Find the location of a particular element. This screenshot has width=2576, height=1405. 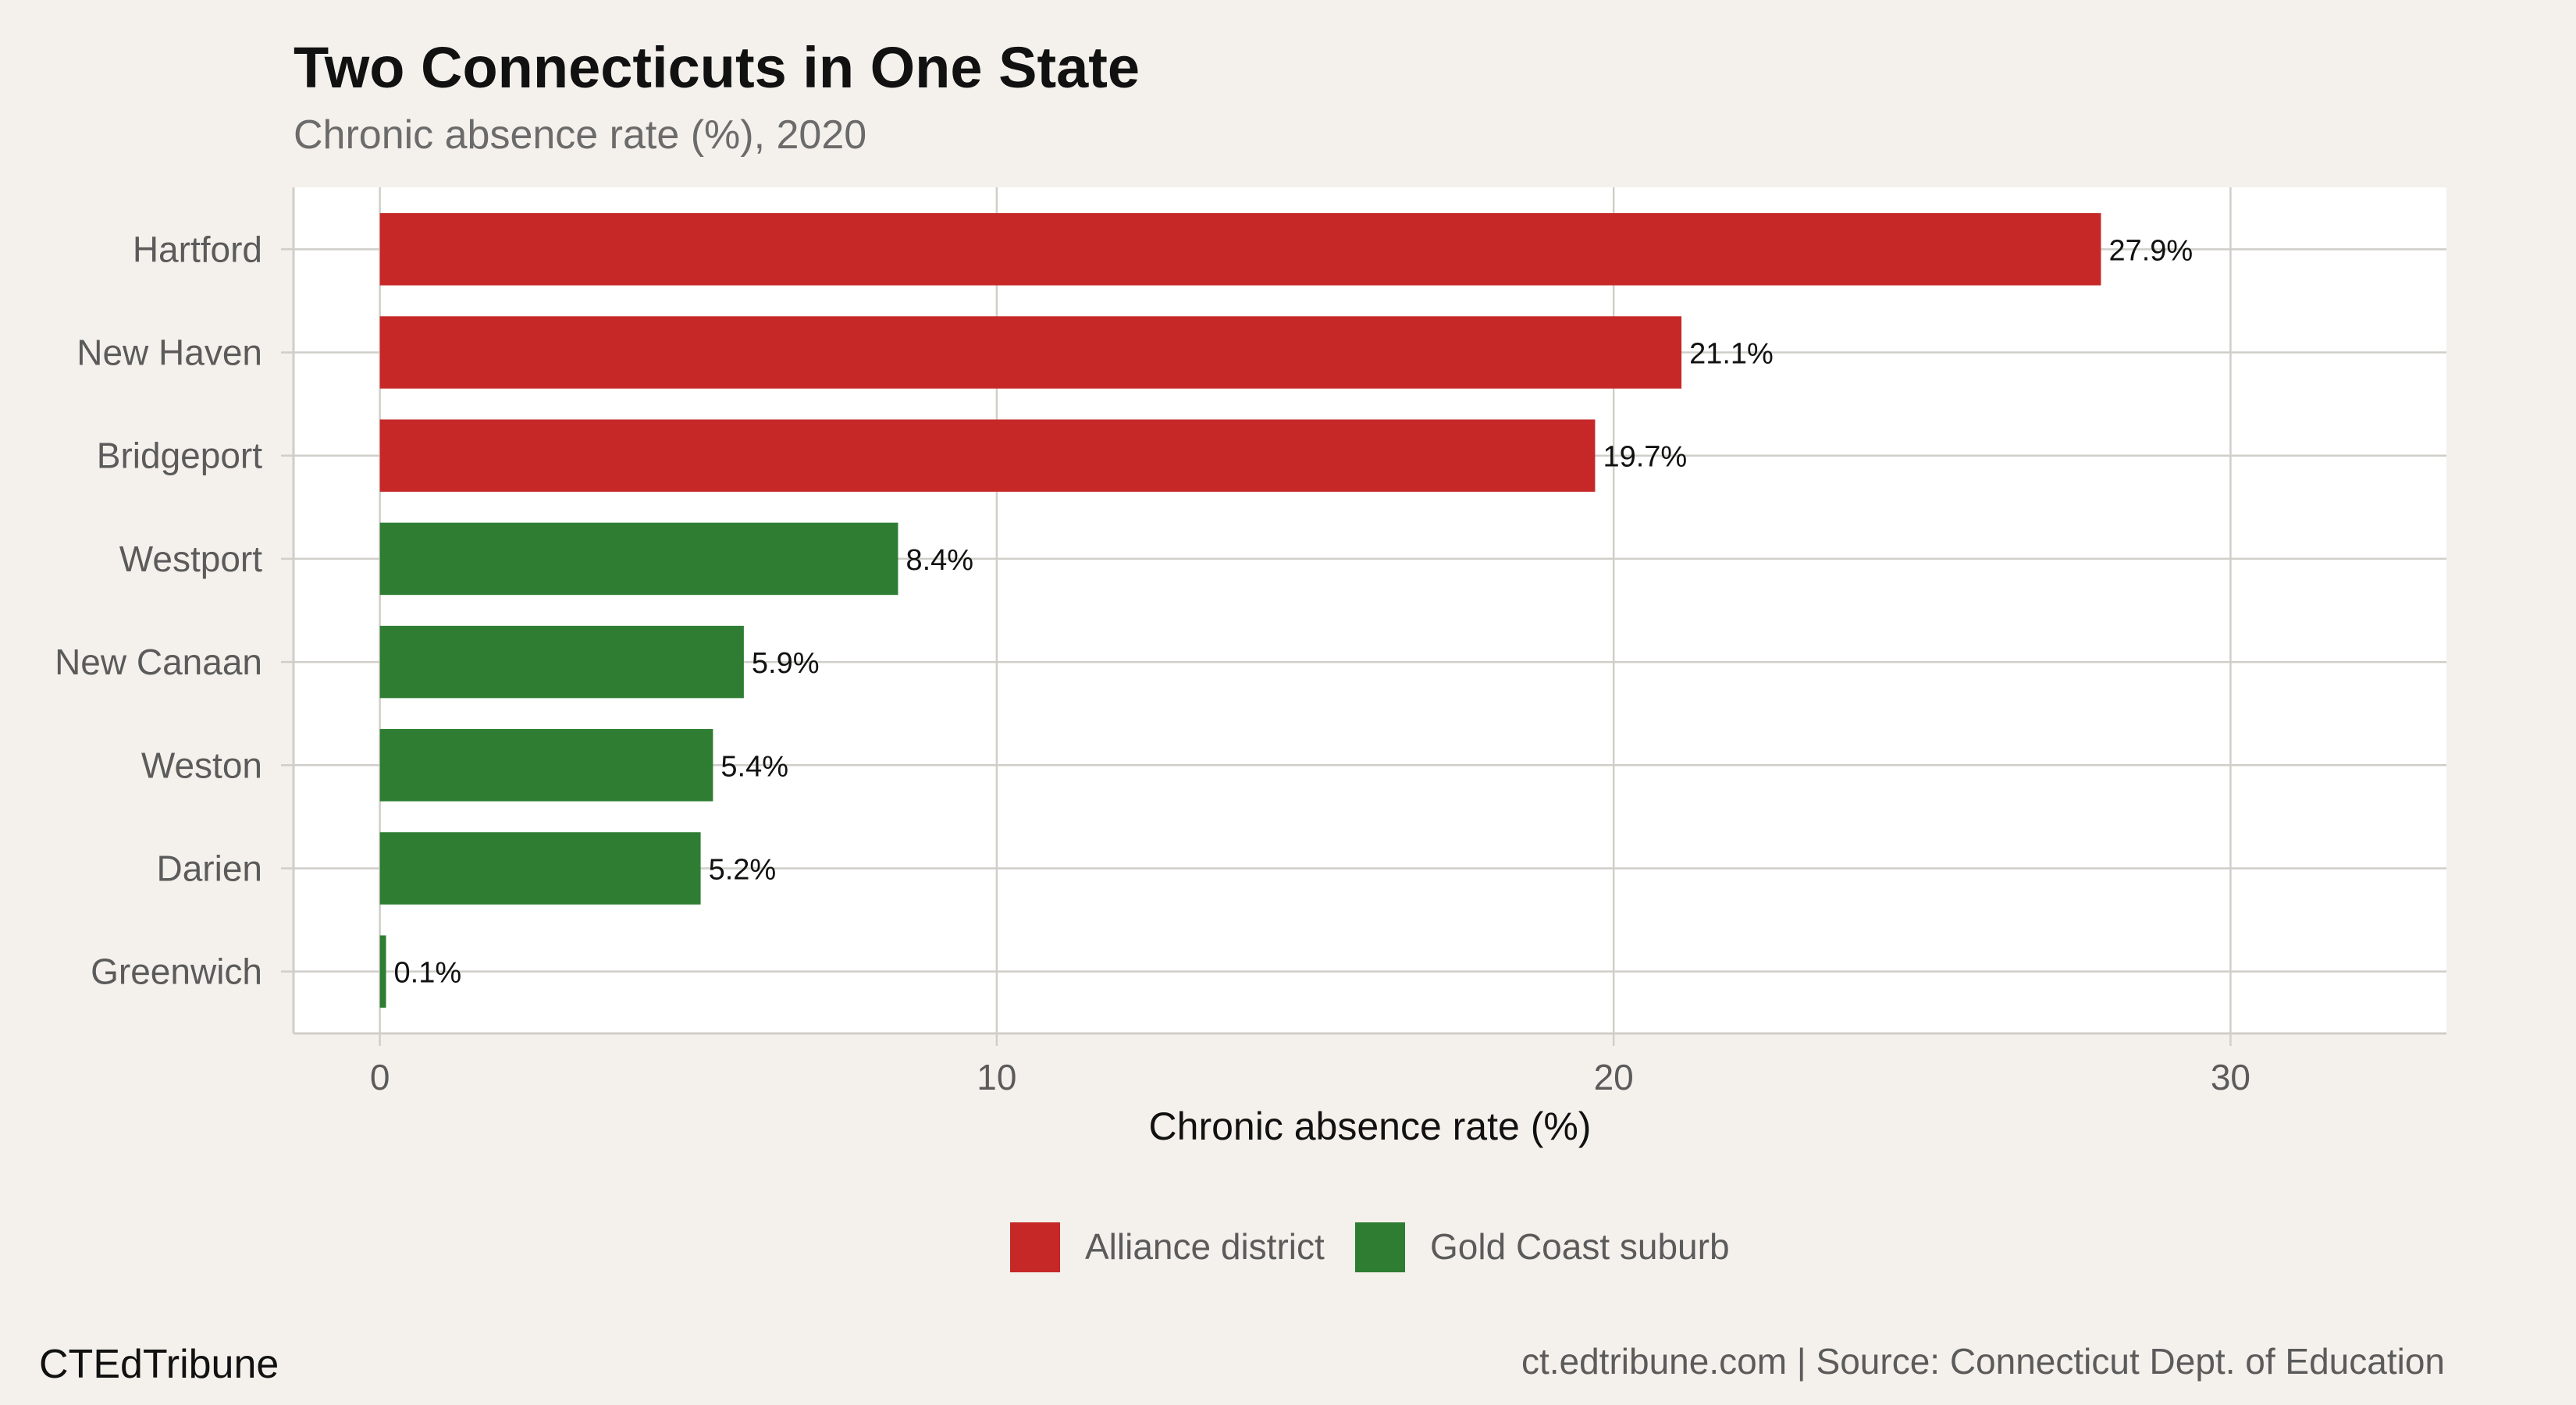

category-label-hartford: Hartford is located at coordinates (197, 249).